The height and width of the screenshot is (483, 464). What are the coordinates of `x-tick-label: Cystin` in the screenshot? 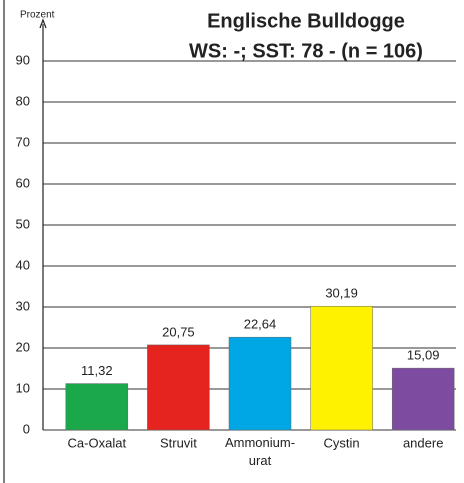 It's located at (342, 442).